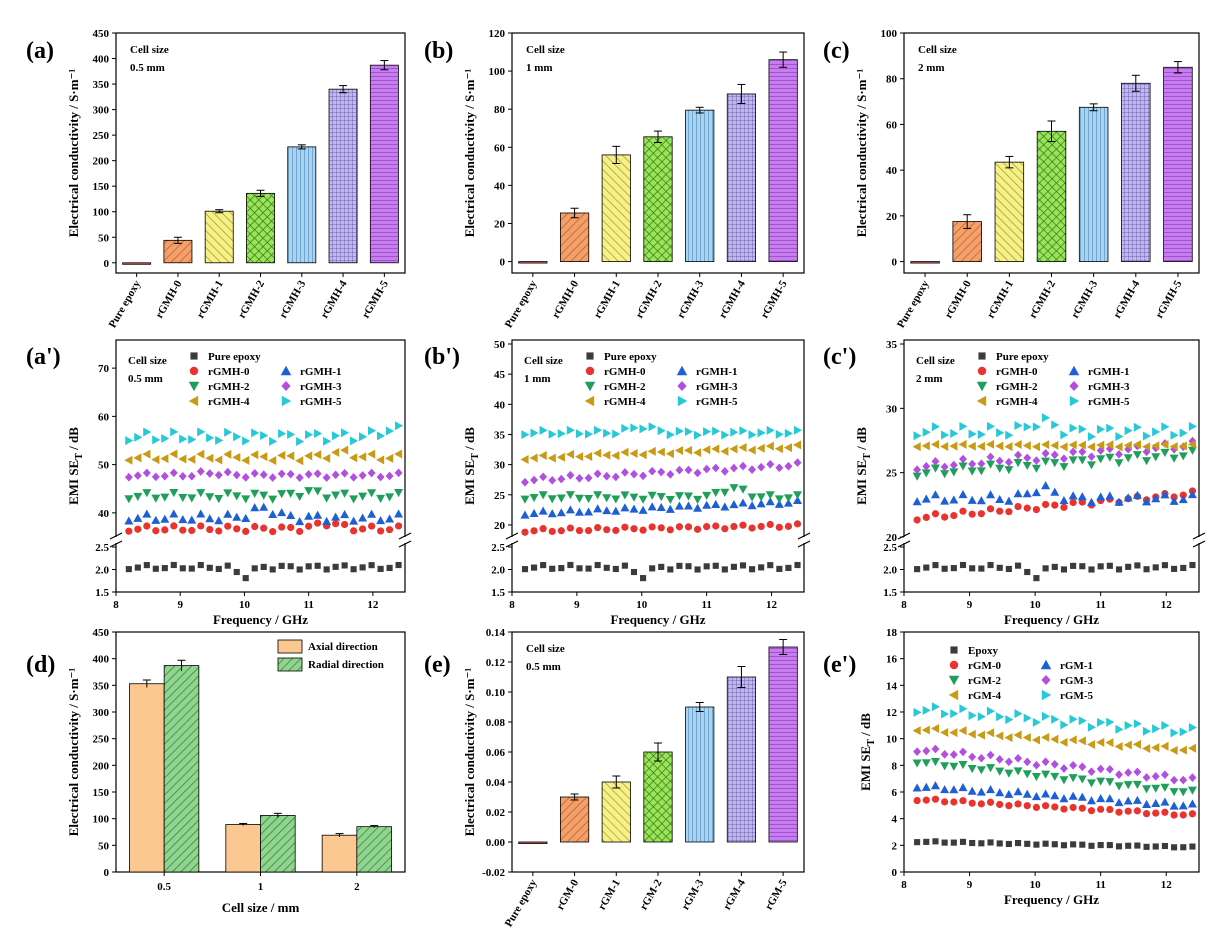  What do you see at coordinates (1100, 885) in the screenshot?
I see `x-tick-label: 11` at bounding box center [1100, 885].